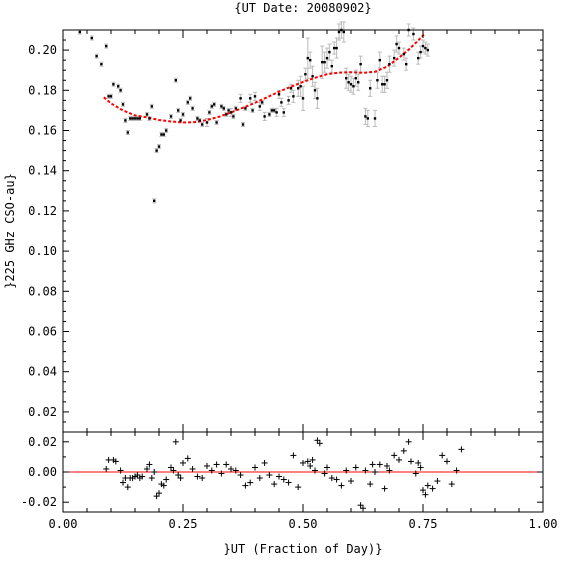 Image resolution: width=574 pixels, height=574 pixels. What do you see at coordinates (39, 502) in the screenshot?
I see `y-tick-label: -0.02` at bounding box center [39, 502].